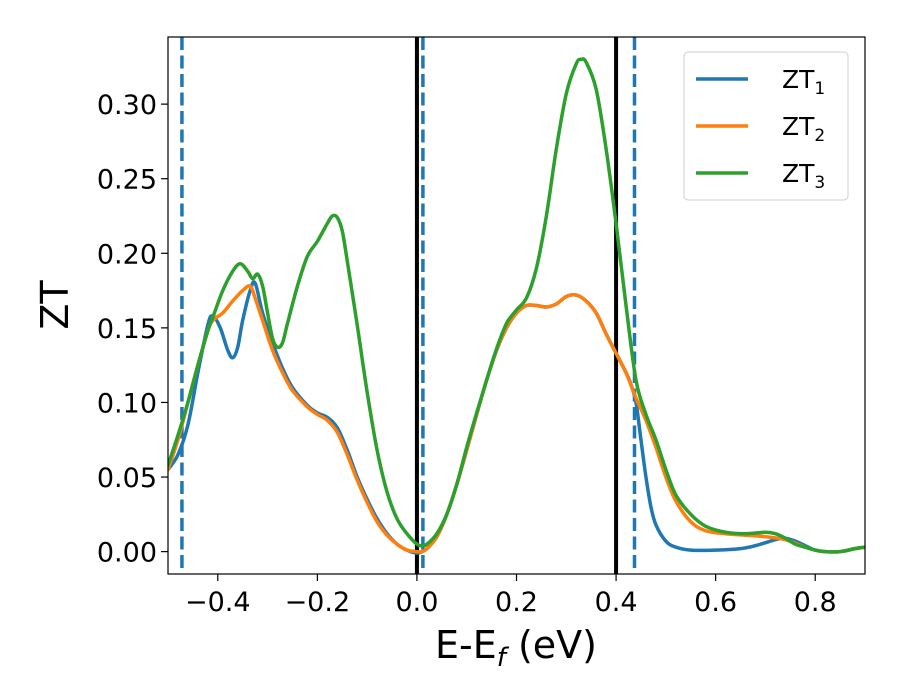  What do you see at coordinates (127, 105) in the screenshot?
I see `y-tick-label: 0.30` at bounding box center [127, 105].